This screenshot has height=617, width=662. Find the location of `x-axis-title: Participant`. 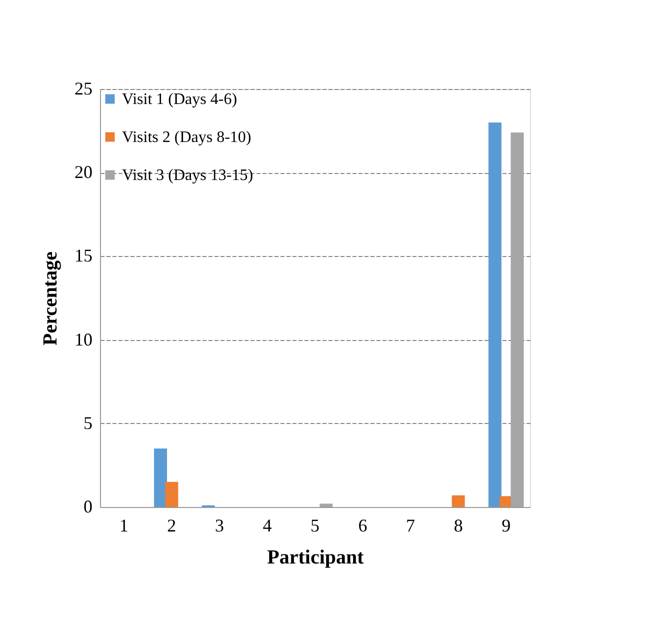

x-axis-title: Participant is located at coordinates (315, 557).